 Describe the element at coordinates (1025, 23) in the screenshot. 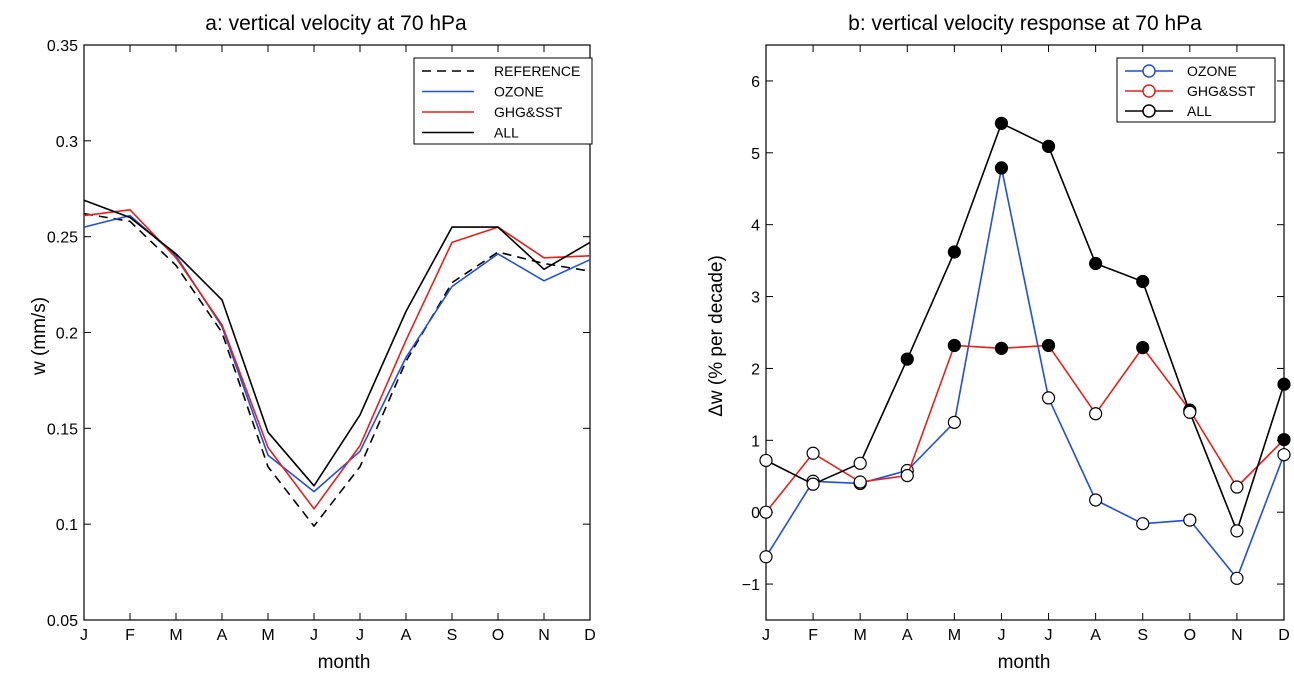

I see `panel-b-title: b: vertical velocity response at 70 hPa` at that location.